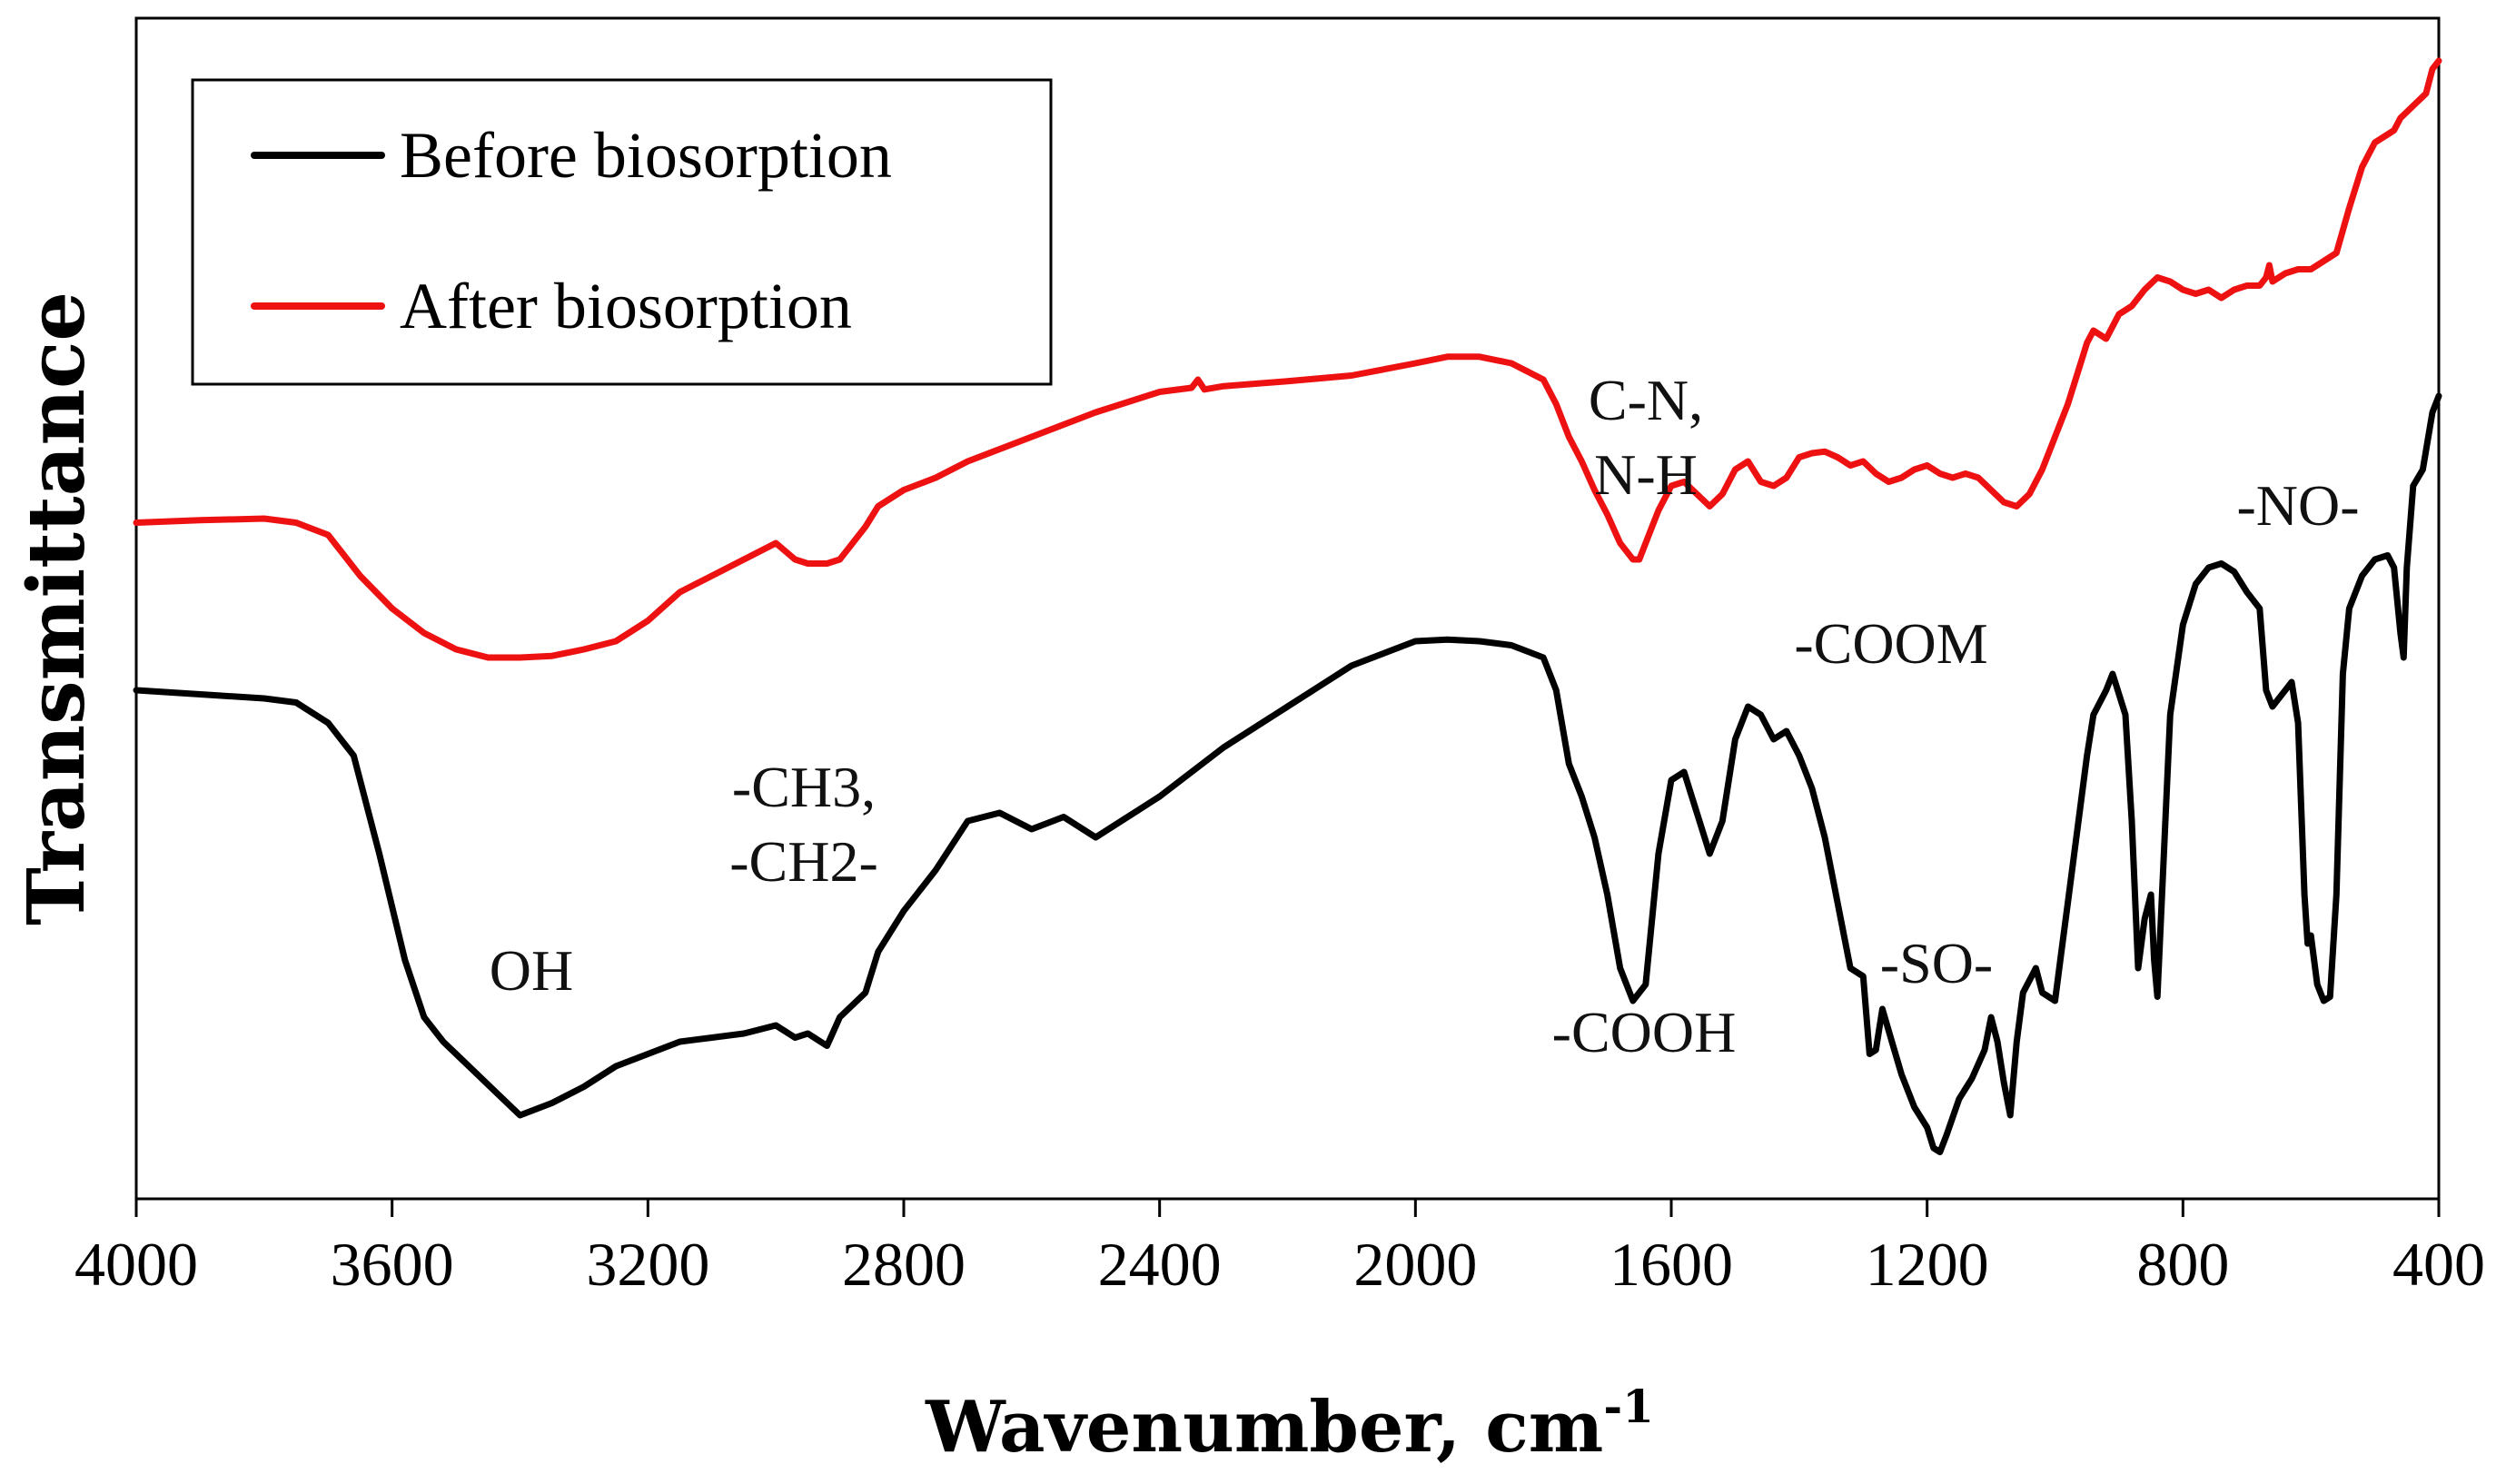 The height and width of the screenshot is (1484, 2506). Describe the element at coordinates (2438, 1264) in the screenshot. I see `x-tick-label: 400` at that location.